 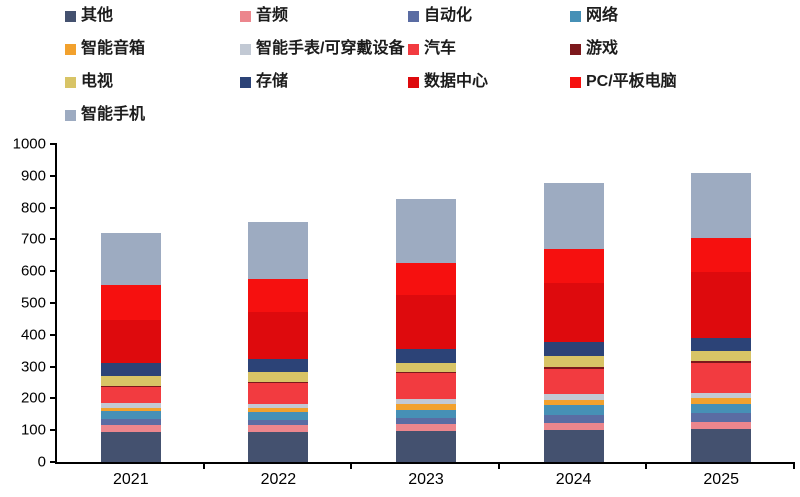 I want to click on legend-item: 电视, so click(x=89, y=82).